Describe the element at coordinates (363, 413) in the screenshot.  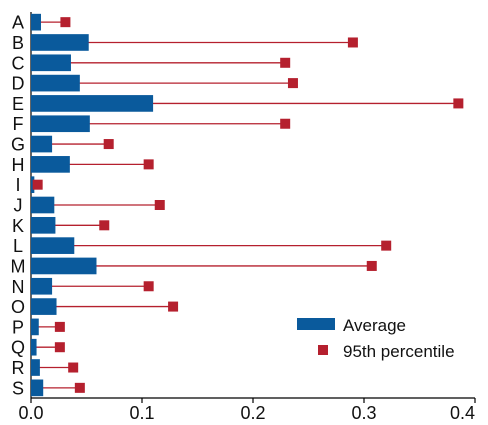
I see `x-tick-label: 0.3` at that location.